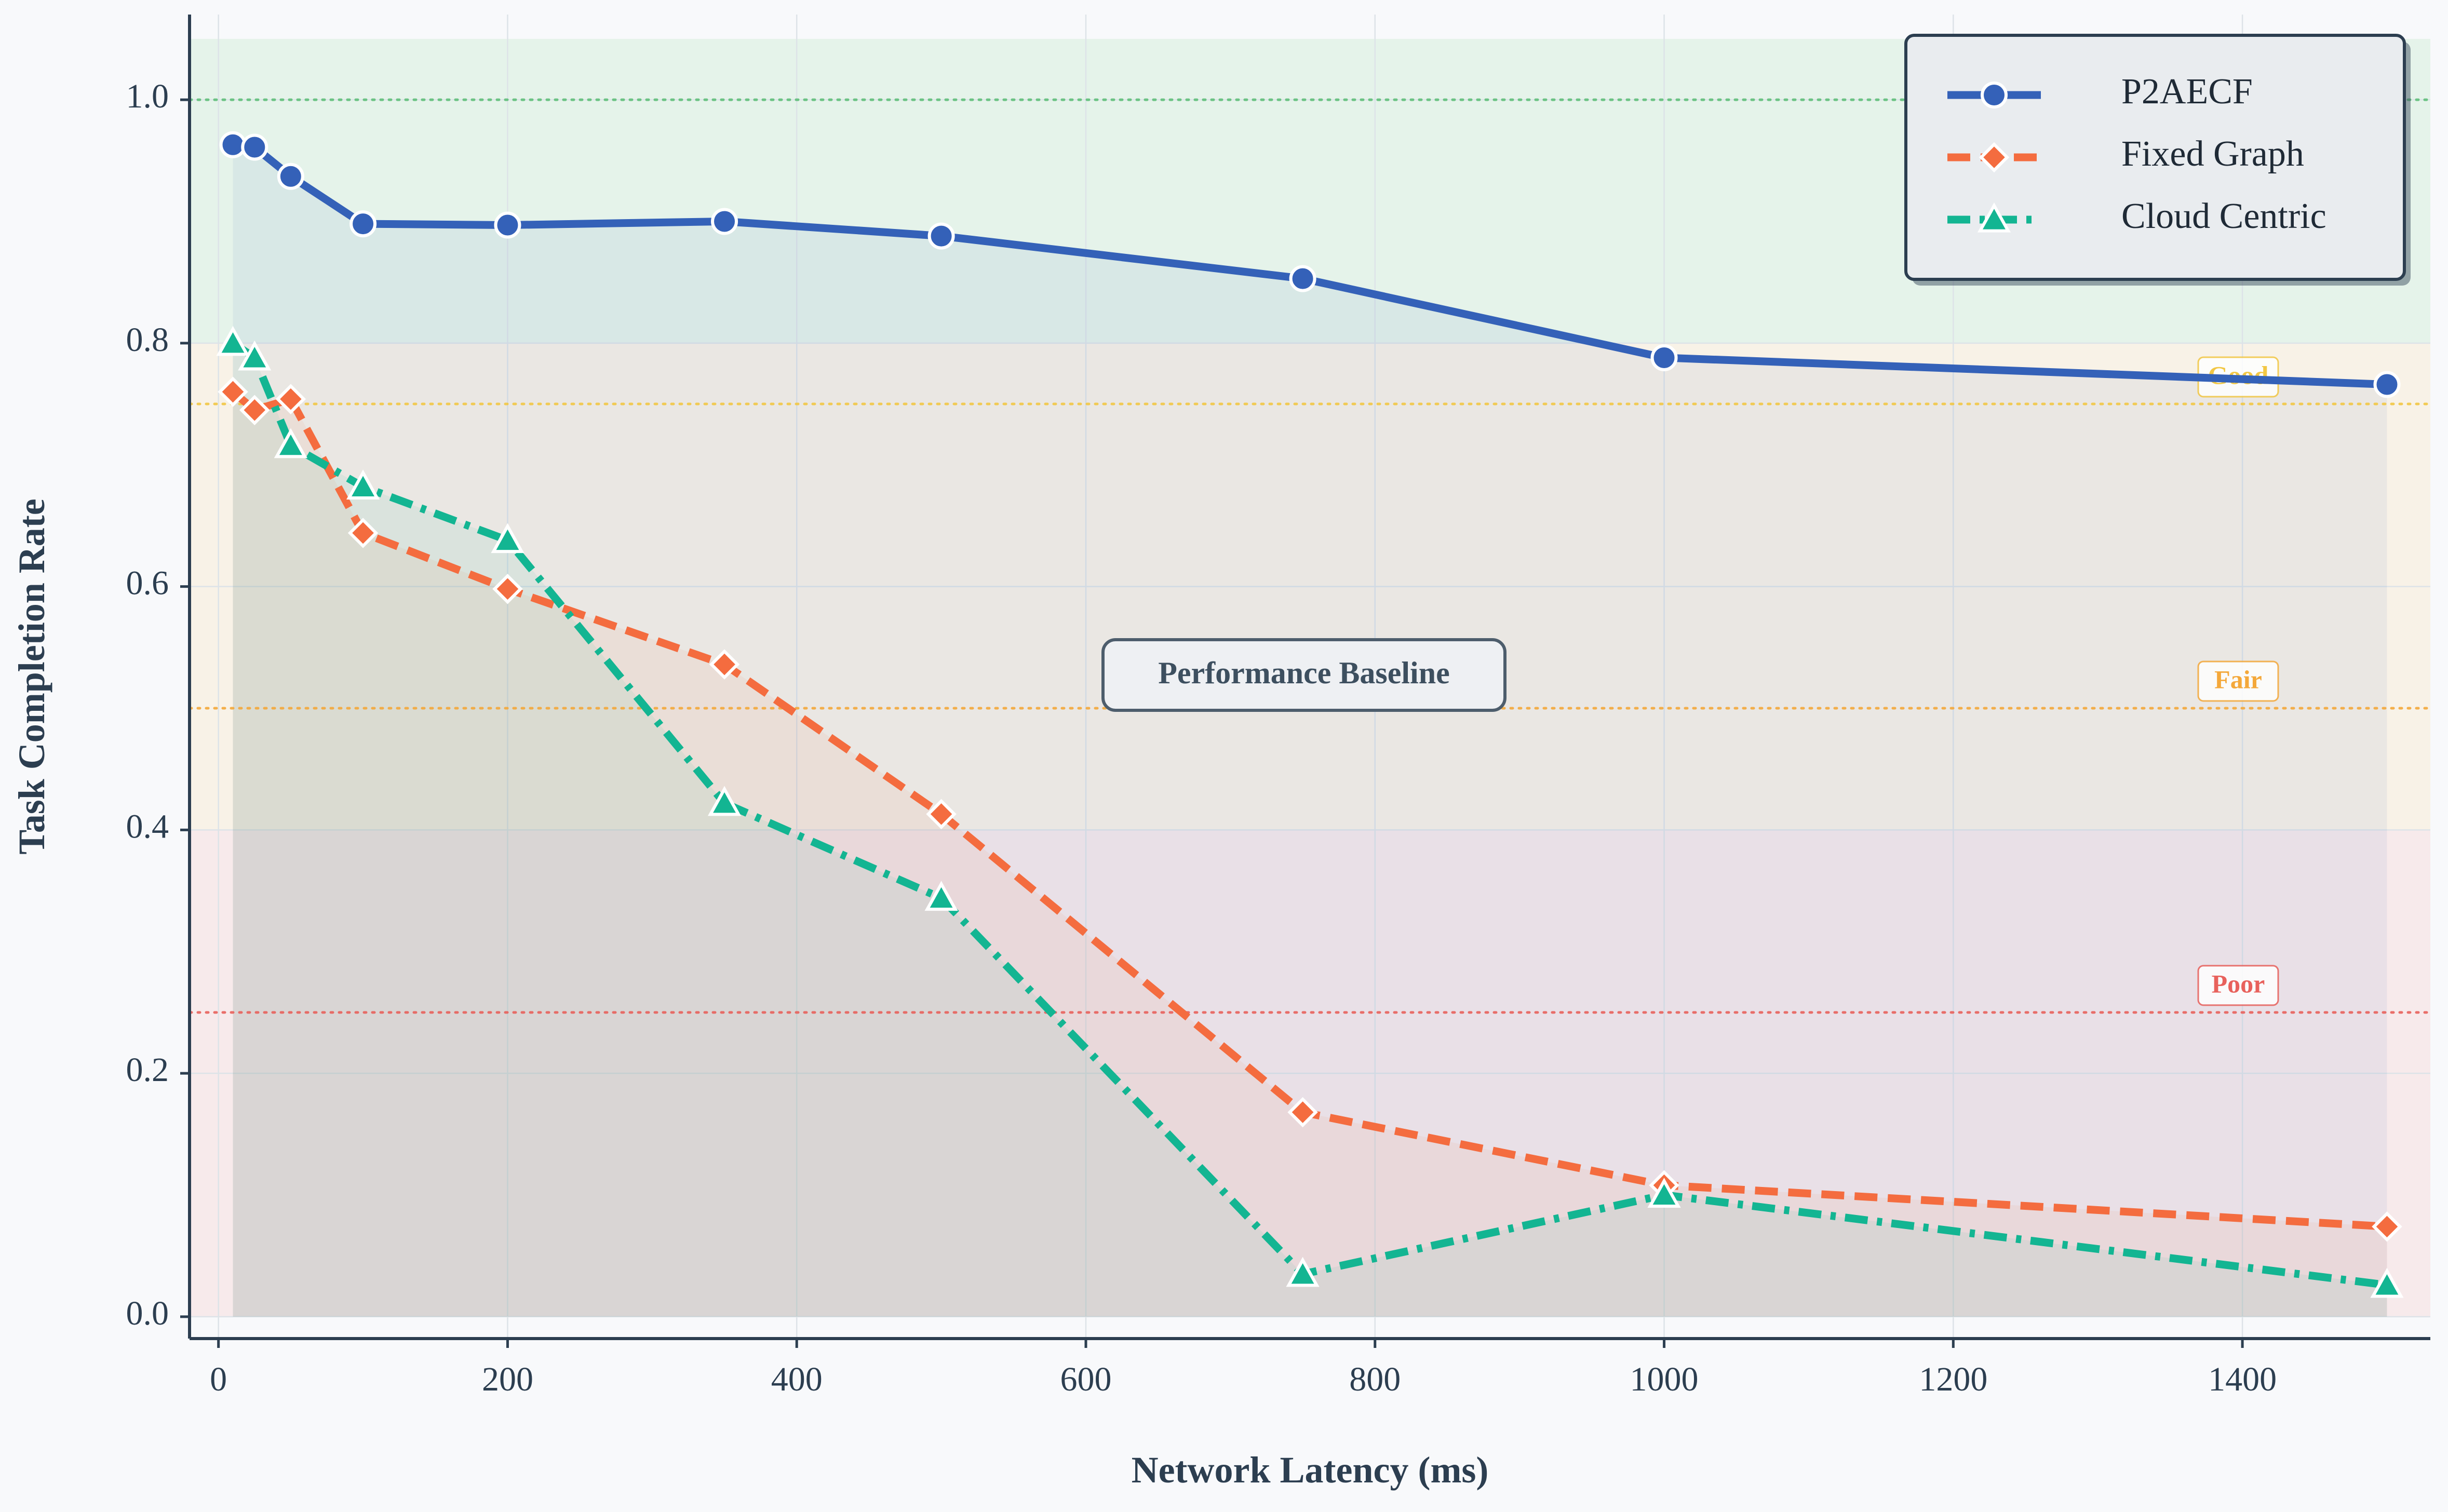 The height and width of the screenshot is (1512, 2448). Describe the element at coordinates (147, 1070) in the screenshot. I see `y-tick-label-1: 0.2` at that location.